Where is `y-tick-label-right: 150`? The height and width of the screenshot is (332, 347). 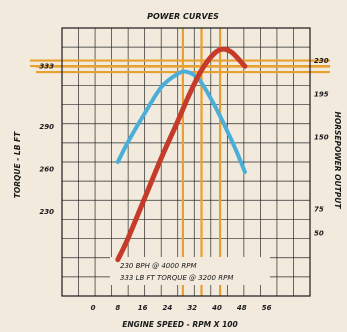
y-tick-label-right: 150 is located at coordinates (321, 138).